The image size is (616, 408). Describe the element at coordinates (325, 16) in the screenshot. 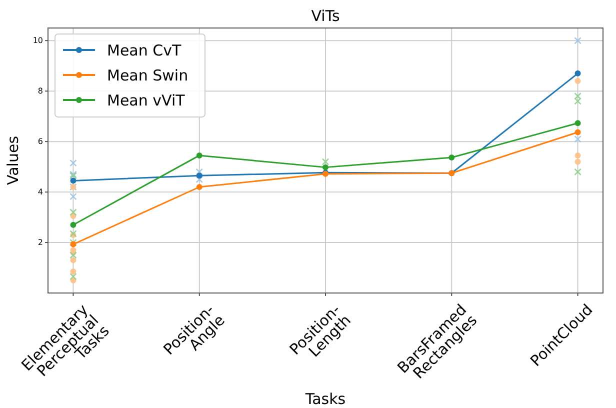

I see `chart-title: ViTs` at that location.